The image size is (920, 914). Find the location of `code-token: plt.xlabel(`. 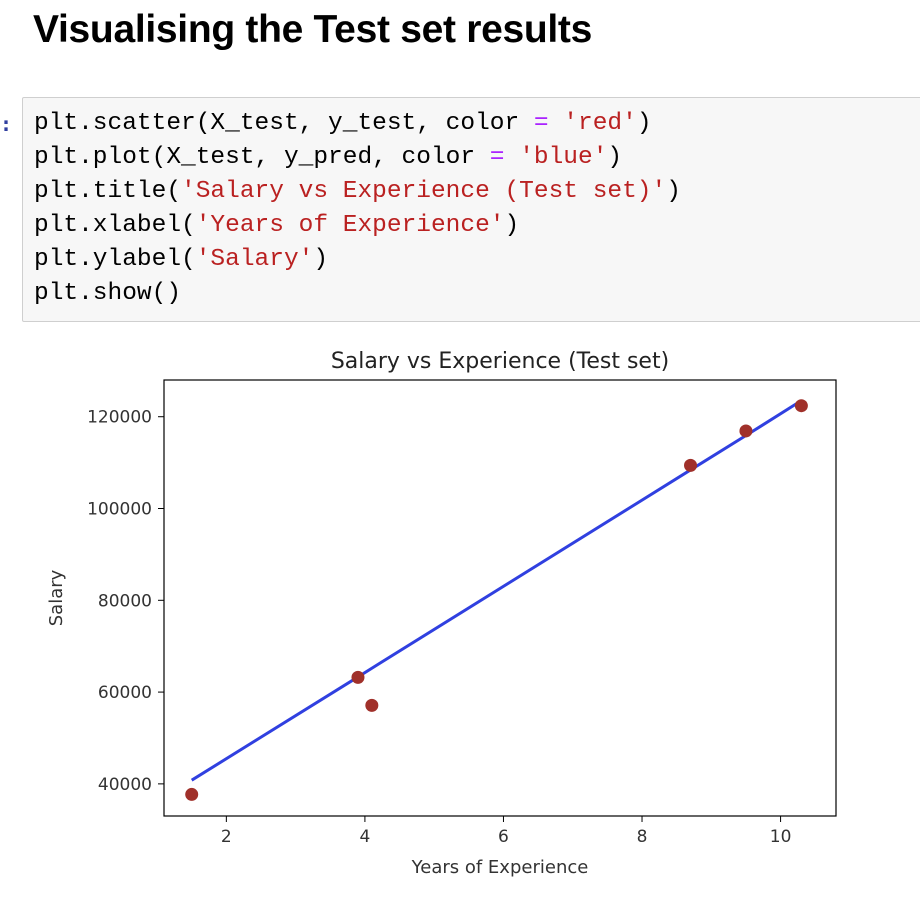

code-token: plt.xlabel( is located at coordinates (115, 225).